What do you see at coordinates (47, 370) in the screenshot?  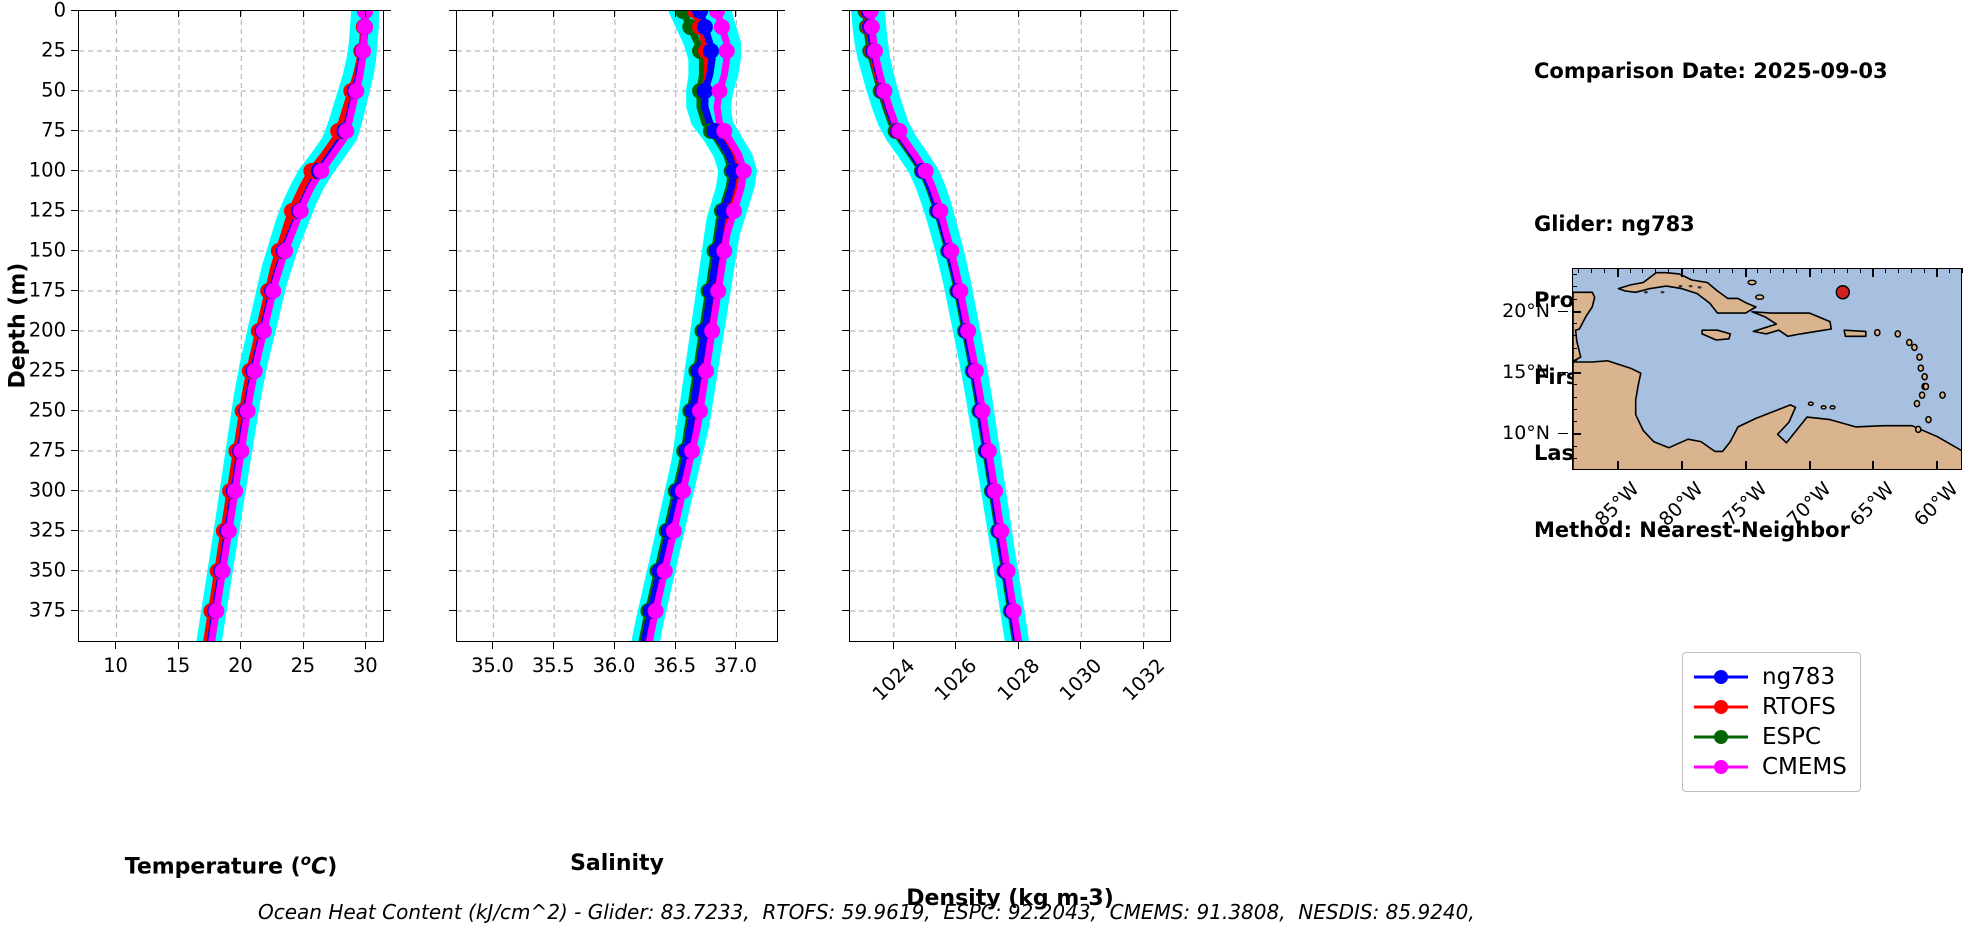 I see `depth-tick-label: 225` at bounding box center [47, 370].